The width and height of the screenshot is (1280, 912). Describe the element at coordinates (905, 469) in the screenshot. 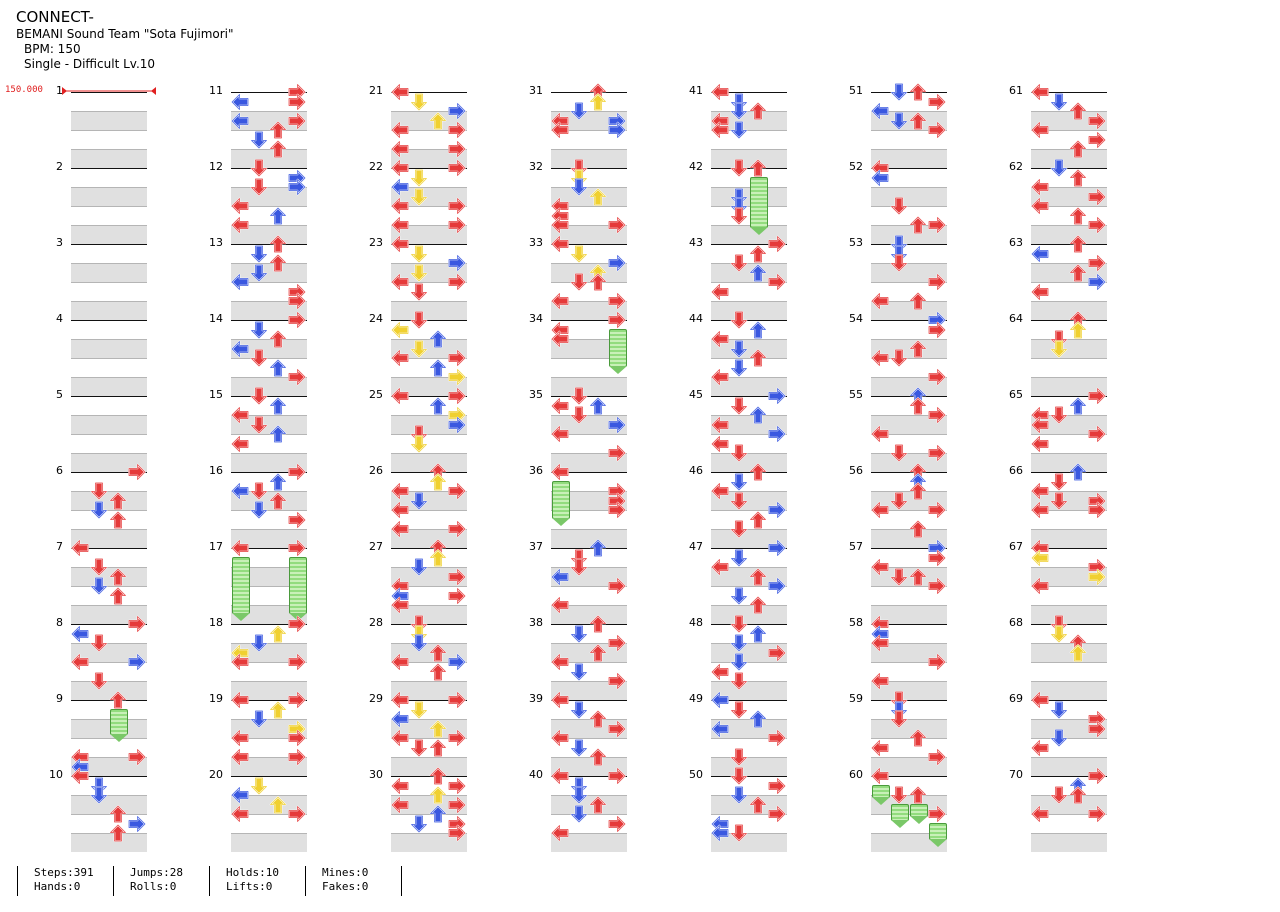

I see `chart-column: 51 52 53 54 55 56 57 58 59 60` at that location.